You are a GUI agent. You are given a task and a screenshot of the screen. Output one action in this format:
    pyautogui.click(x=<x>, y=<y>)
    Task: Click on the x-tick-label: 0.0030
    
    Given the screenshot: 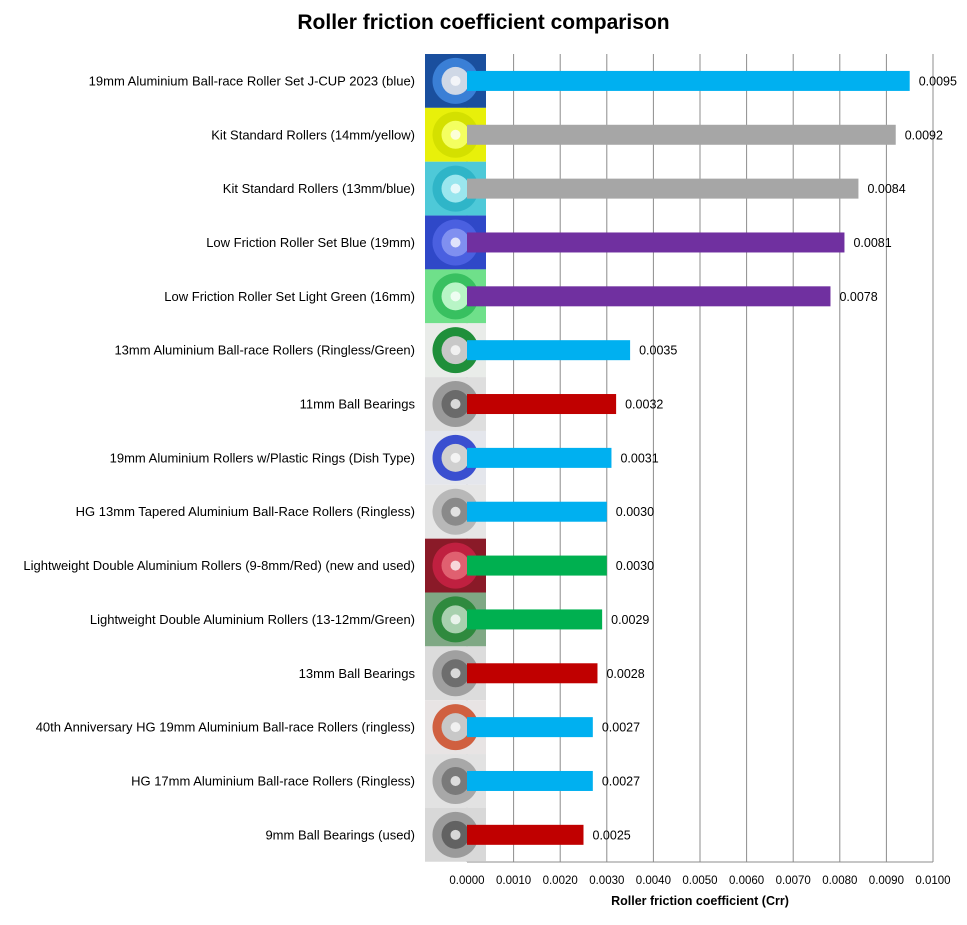 What is the action you would take?
    pyautogui.click(x=606, y=881)
    